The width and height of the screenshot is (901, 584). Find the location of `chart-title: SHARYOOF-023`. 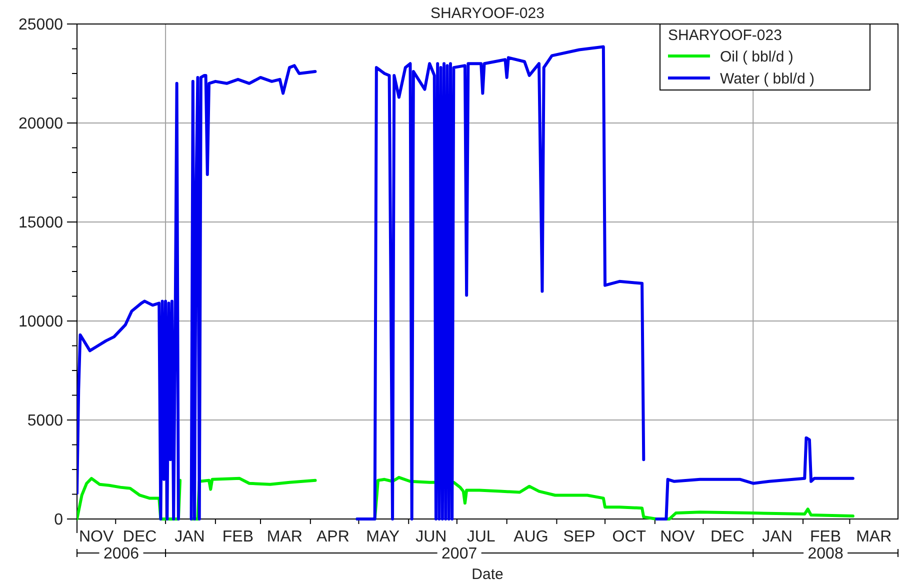

chart-title: SHARYOOF-023 is located at coordinates (487, 13).